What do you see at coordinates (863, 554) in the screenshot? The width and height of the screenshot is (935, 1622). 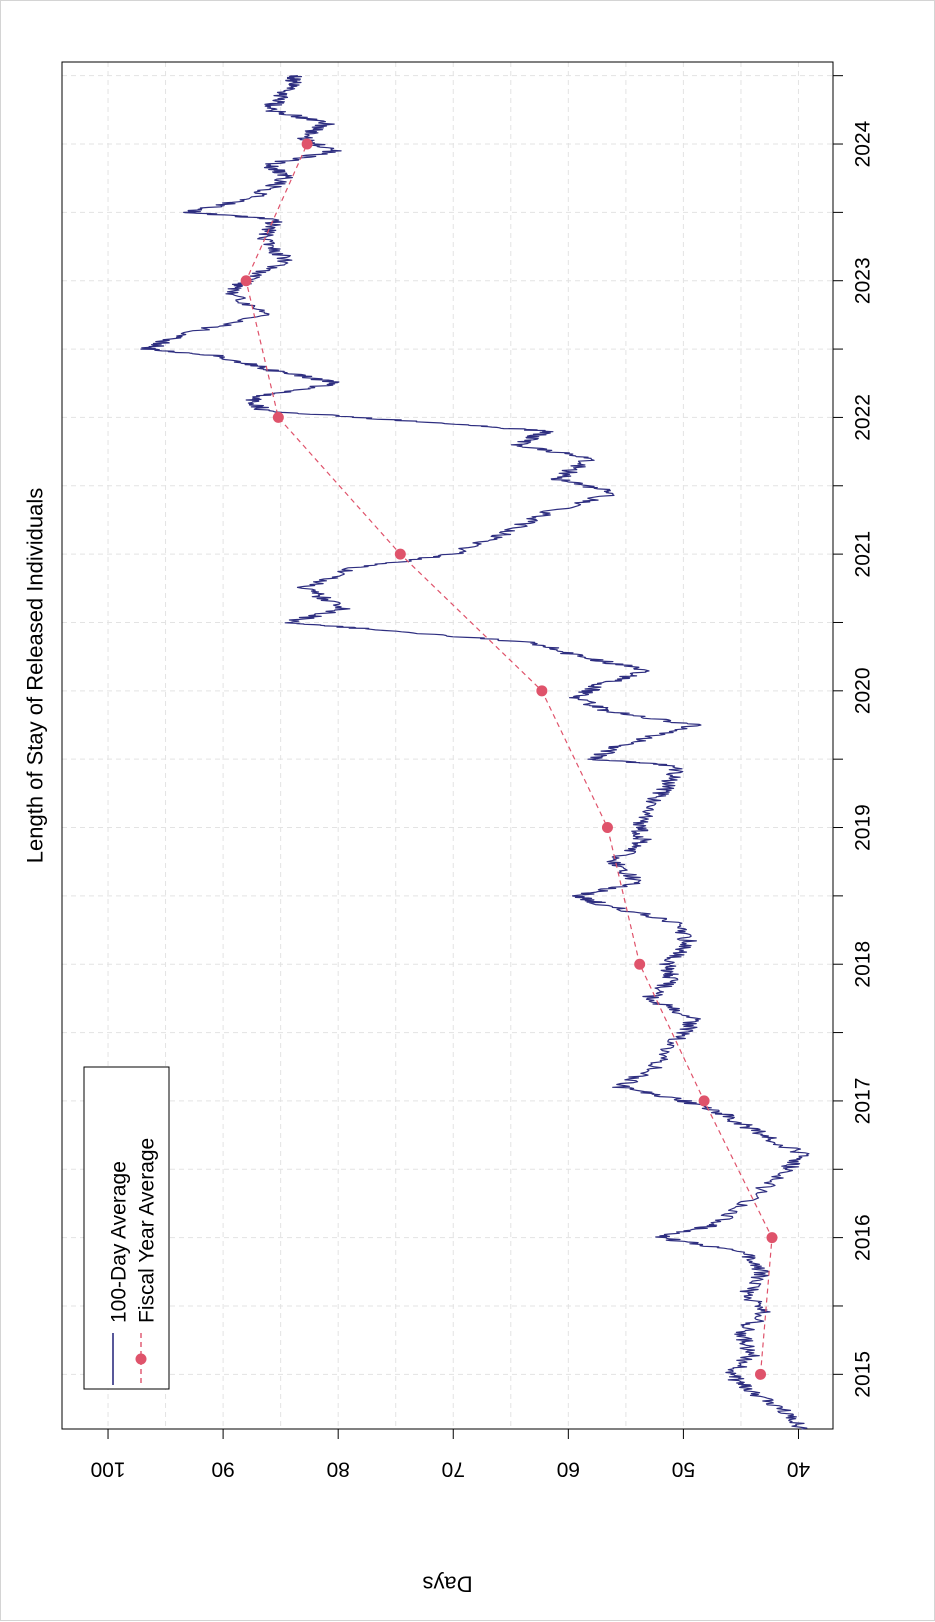 I see `x-tick-label: 2021` at bounding box center [863, 554].